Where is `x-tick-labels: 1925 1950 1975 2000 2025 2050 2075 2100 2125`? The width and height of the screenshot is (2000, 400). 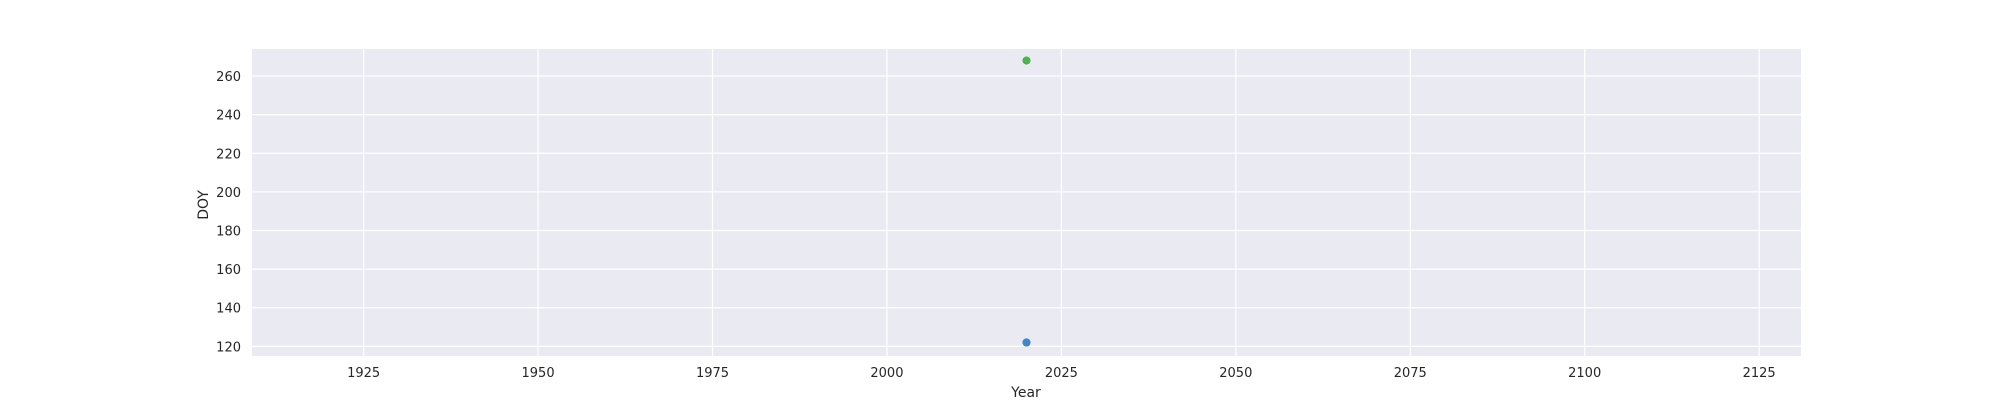 x-tick-labels: 1925 1950 1975 2000 2025 2050 2075 2100 2125 is located at coordinates (1061, 373).